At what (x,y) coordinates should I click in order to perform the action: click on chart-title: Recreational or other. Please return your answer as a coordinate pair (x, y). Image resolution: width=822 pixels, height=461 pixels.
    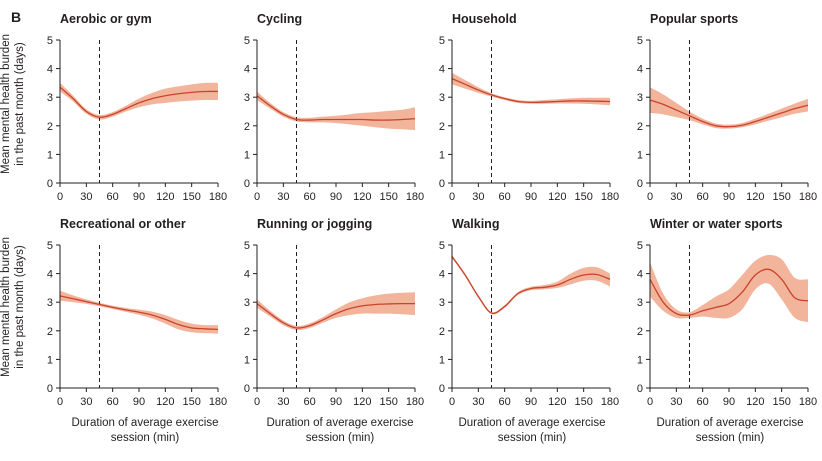
    Looking at the image, I should click on (123, 224).